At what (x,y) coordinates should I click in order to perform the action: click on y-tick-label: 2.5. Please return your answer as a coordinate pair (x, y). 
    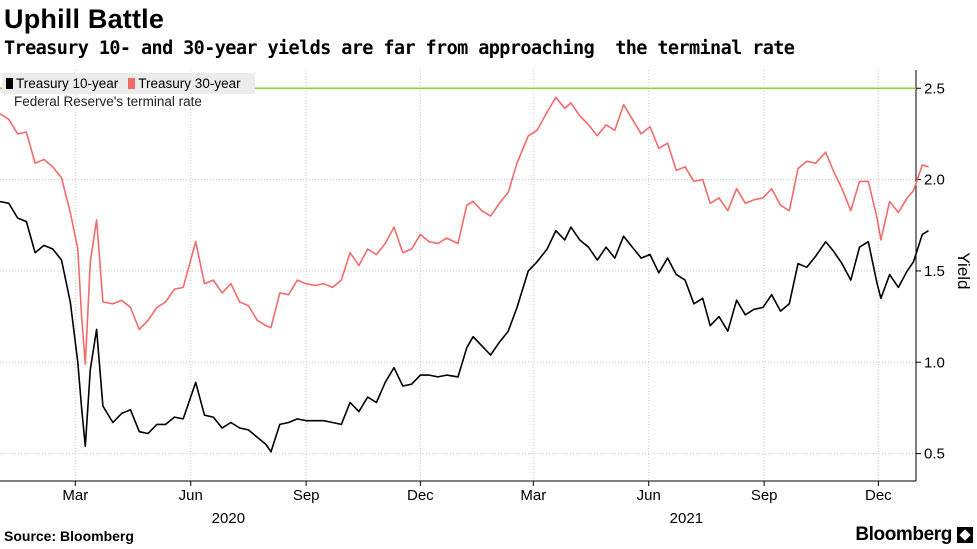
    Looking at the image, I should click on (934, 88).